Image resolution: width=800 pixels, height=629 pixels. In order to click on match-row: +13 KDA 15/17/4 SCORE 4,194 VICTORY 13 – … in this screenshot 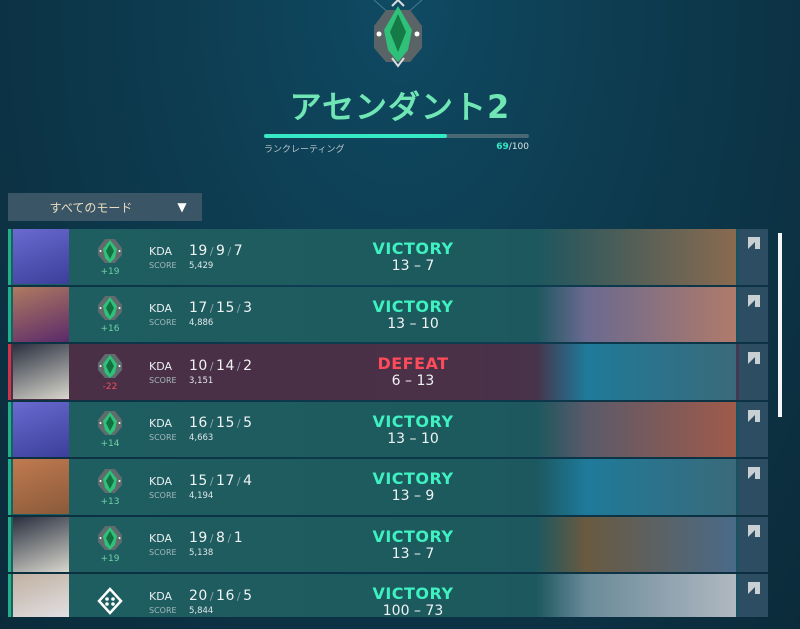, I will do `click(388, 487)`.